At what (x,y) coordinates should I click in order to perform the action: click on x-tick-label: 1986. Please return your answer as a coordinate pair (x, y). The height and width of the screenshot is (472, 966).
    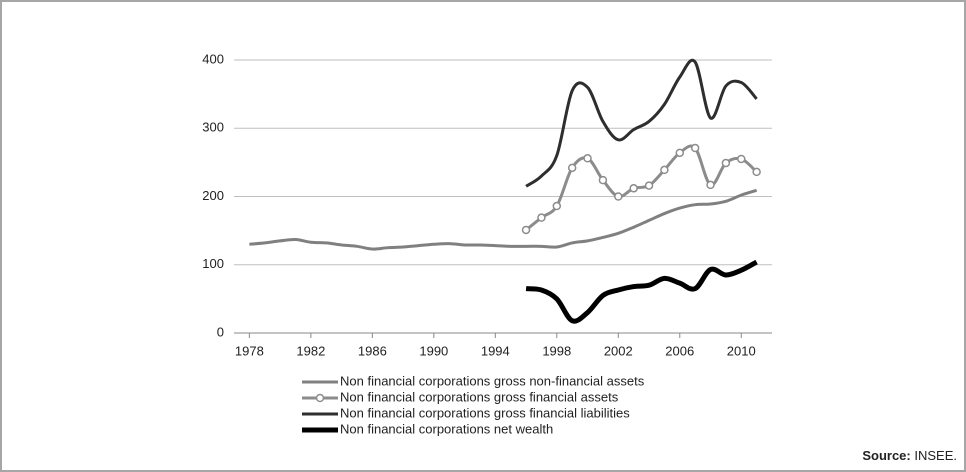
    Looking at the image, I should click on (372, 350).